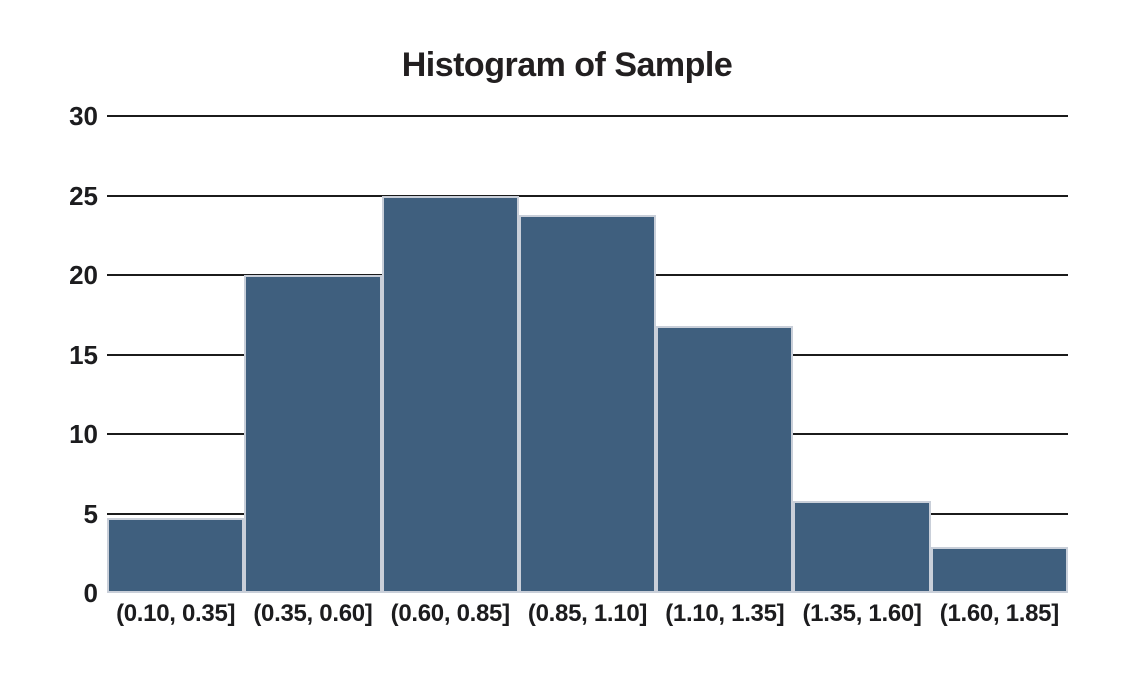 This screenshot has width=1134, height=675. What do you see at coordinates (83, 434) in the screenshot?
I see `y-tick-label-10: 10` at bounding box center [83, 434].